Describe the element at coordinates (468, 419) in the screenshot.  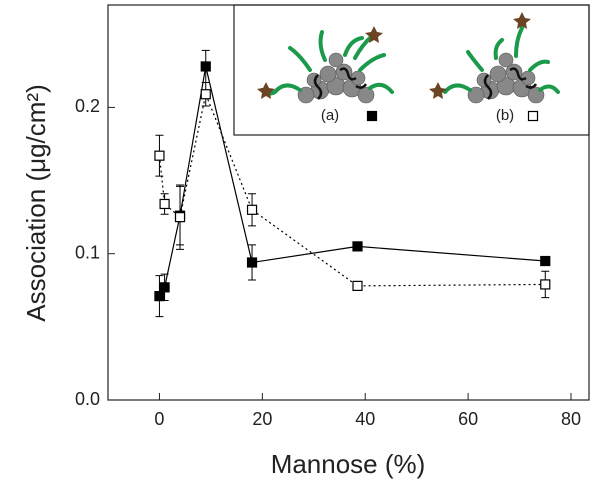
I see `x-tick-label: 60` at that location.